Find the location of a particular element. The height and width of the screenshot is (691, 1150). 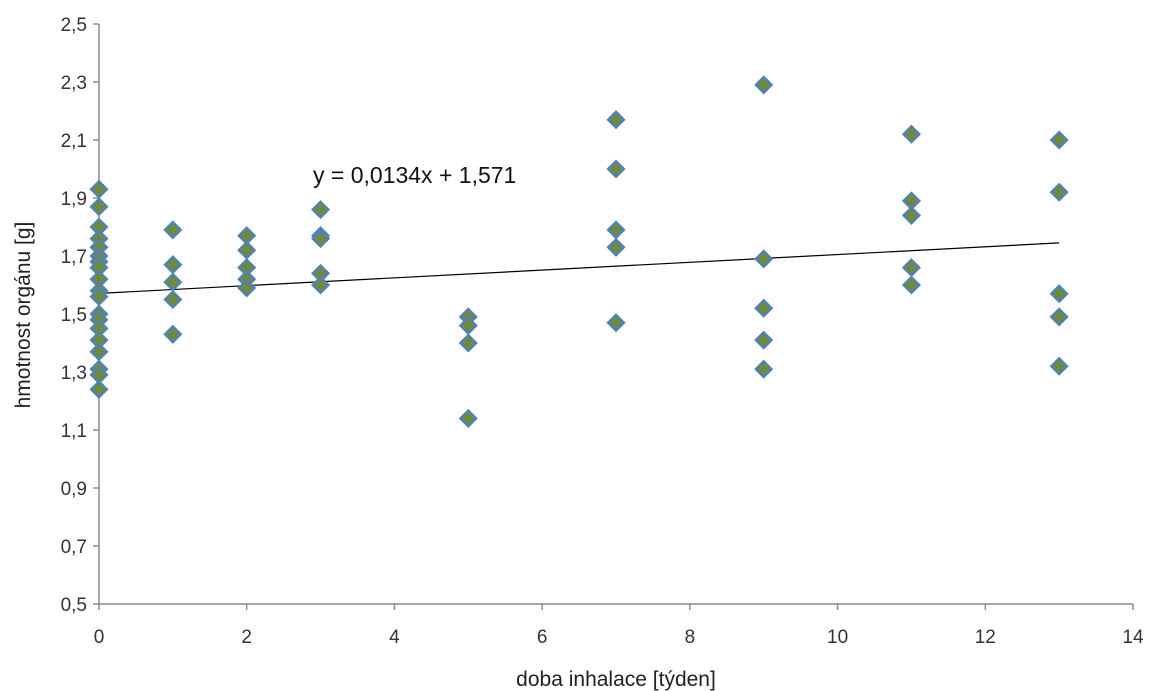

y-tick-label: 1,1 is located at coordinates (74, 431).